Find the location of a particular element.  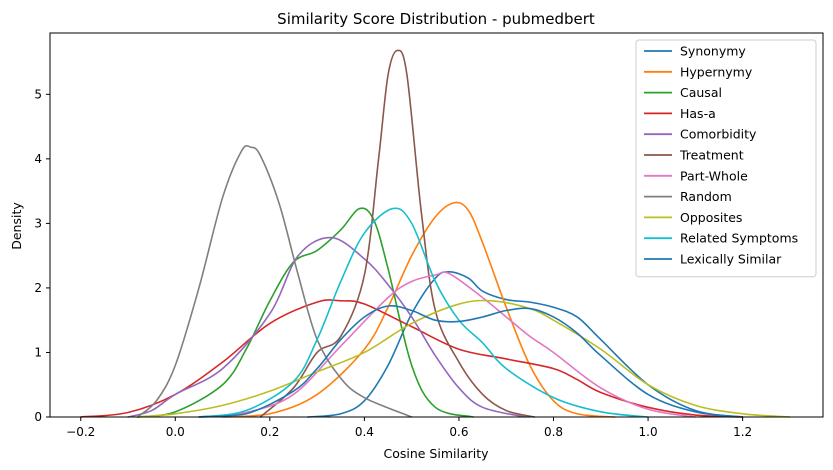

legend-label: Causal is located at coordinates (701, 92).